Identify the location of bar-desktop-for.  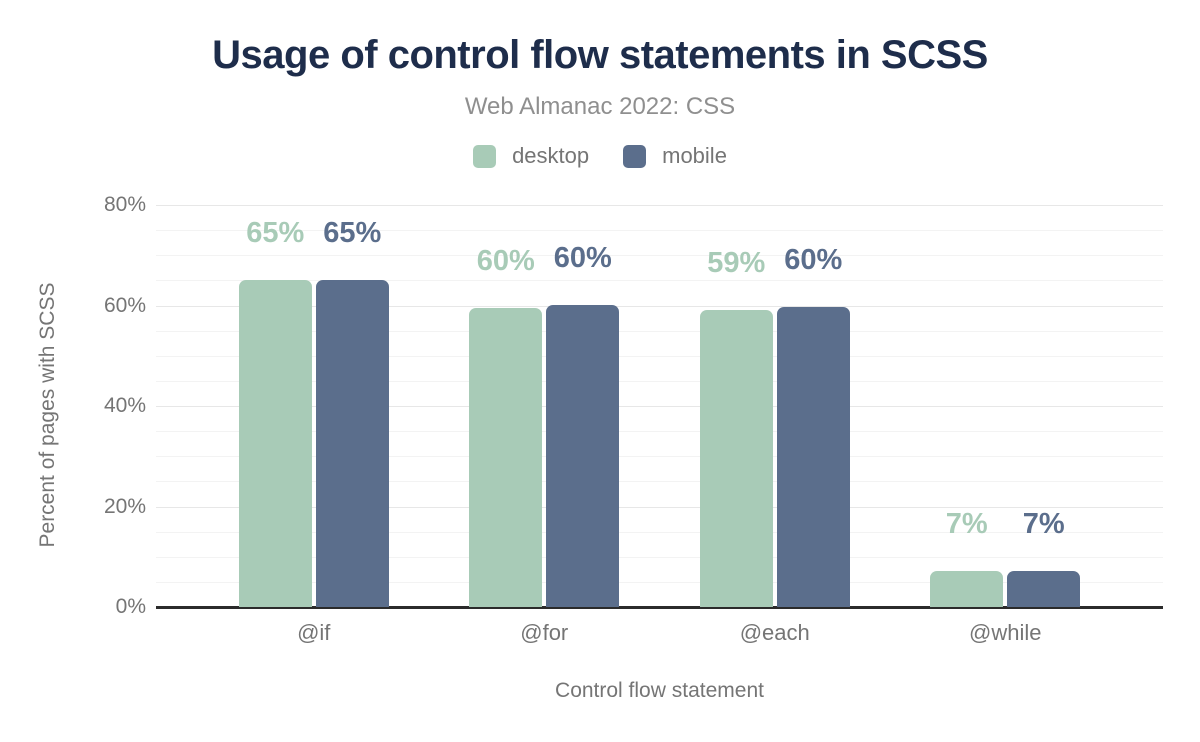
(506, 457).